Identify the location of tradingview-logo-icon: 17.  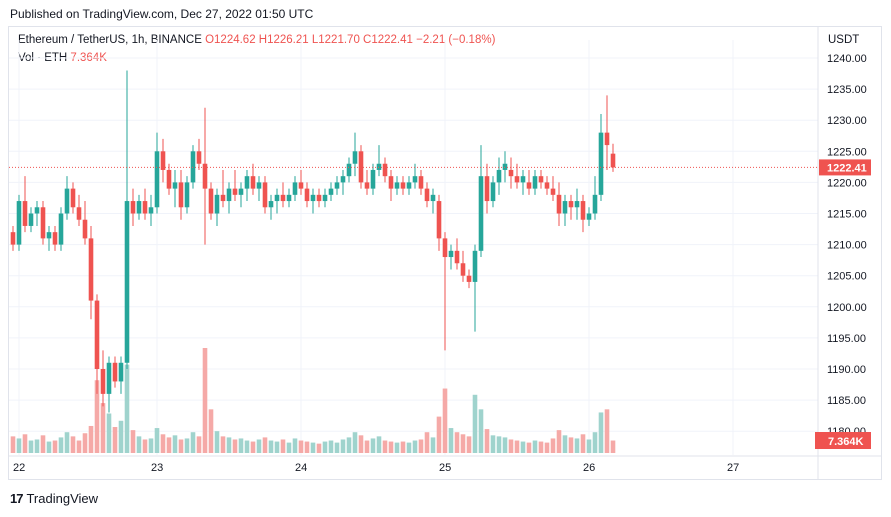
(17, 498).